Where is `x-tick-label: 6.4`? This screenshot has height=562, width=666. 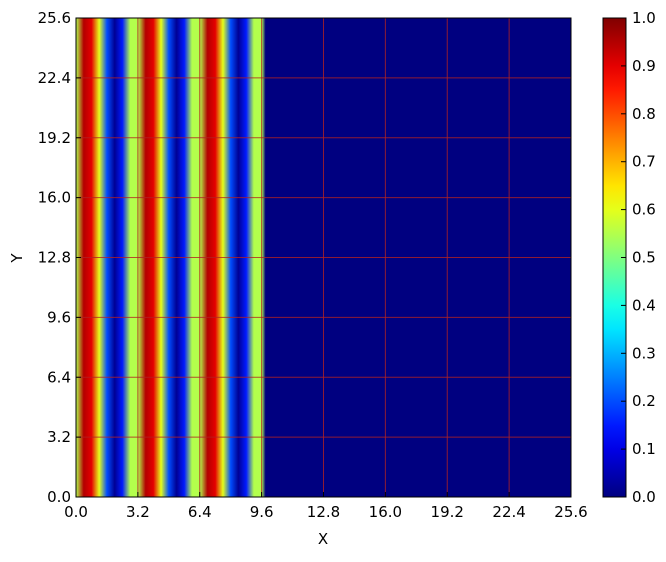
x-tick-label: 6.4 is located at coordinates (200, 512).